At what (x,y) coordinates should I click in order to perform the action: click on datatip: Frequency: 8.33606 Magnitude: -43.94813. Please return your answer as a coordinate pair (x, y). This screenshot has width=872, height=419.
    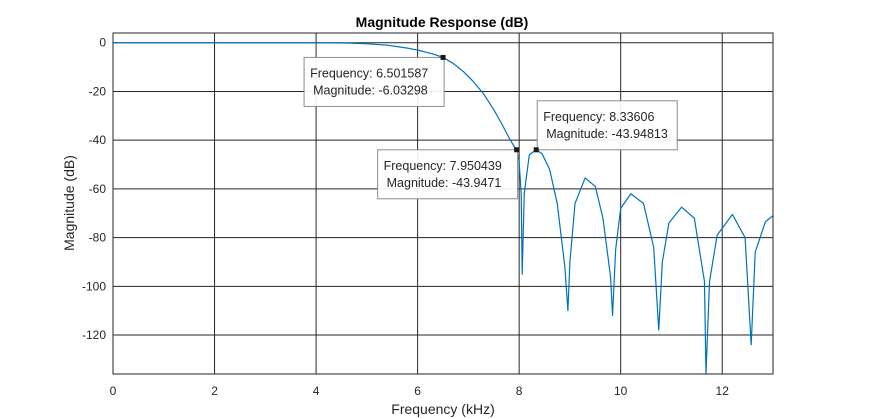
    Looking at the image, I should click on (605, 126).